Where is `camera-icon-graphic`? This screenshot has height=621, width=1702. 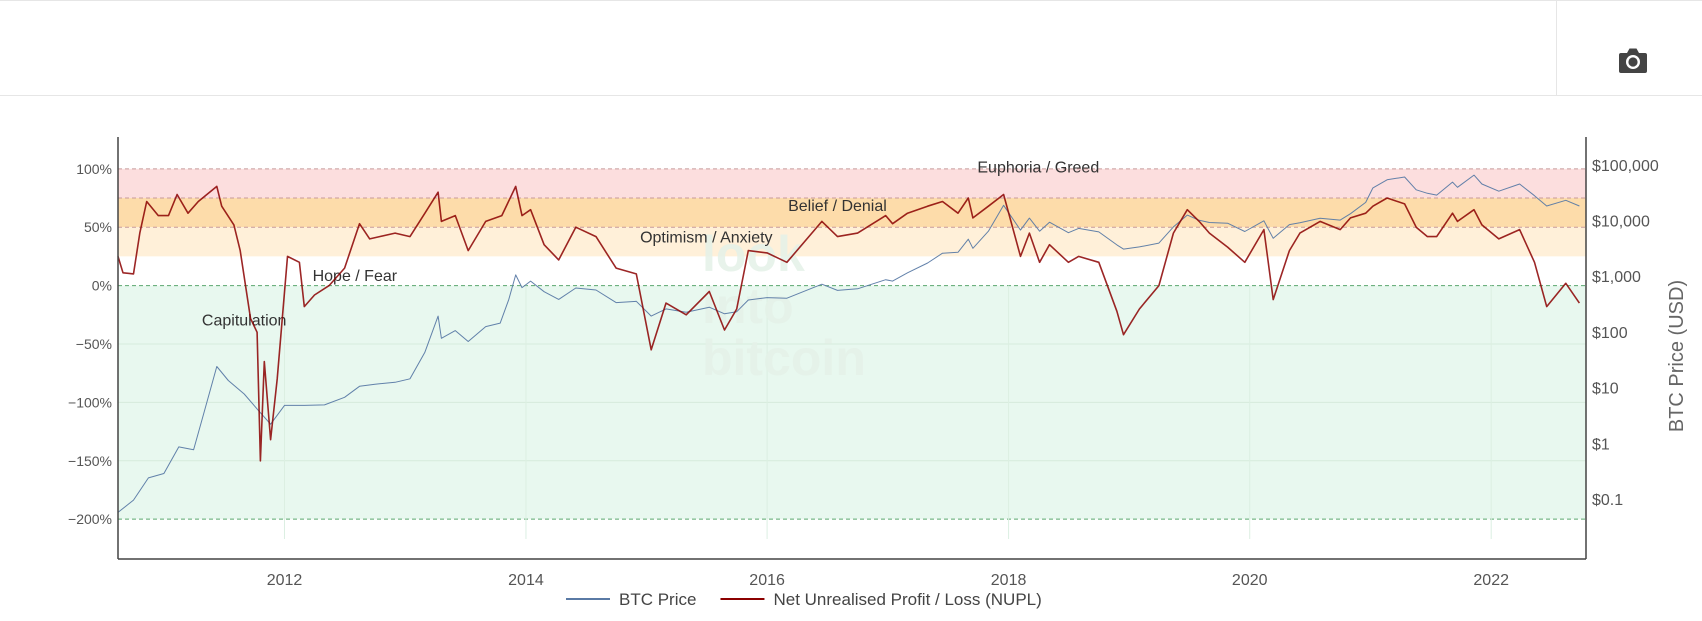
camera-icon-graphic is located at coordinates (1633, 60).